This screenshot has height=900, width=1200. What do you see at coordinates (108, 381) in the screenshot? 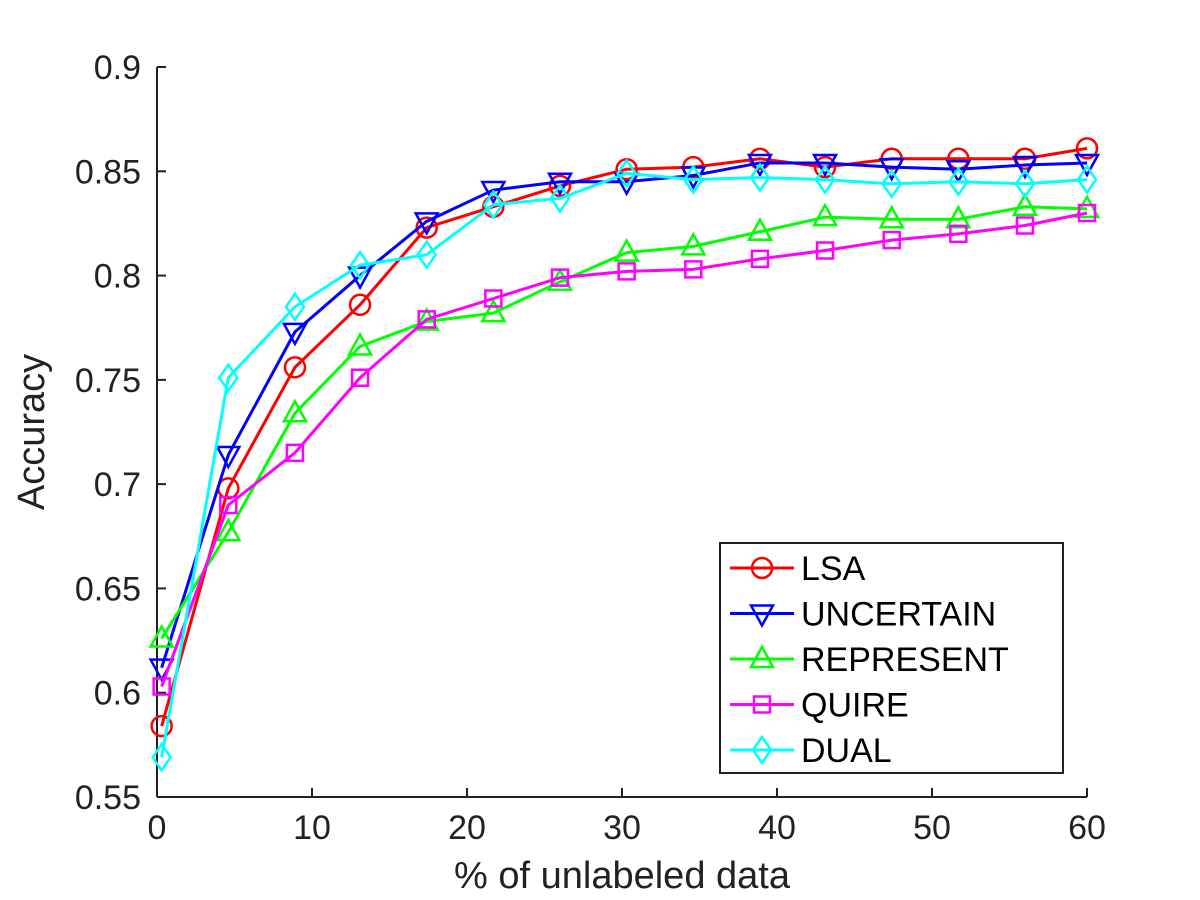
I see `y-tick-label: 0.75` at bounding box center [108, 381].